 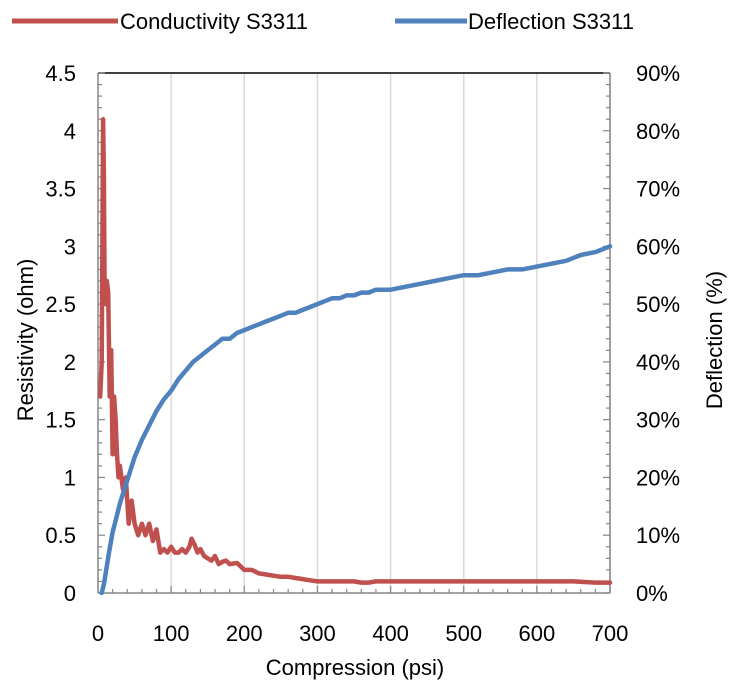 What do you see at coordinates (610, 633) in the screenshot?
I see `x-tick-label: 700` at bounding box center [610, 633].